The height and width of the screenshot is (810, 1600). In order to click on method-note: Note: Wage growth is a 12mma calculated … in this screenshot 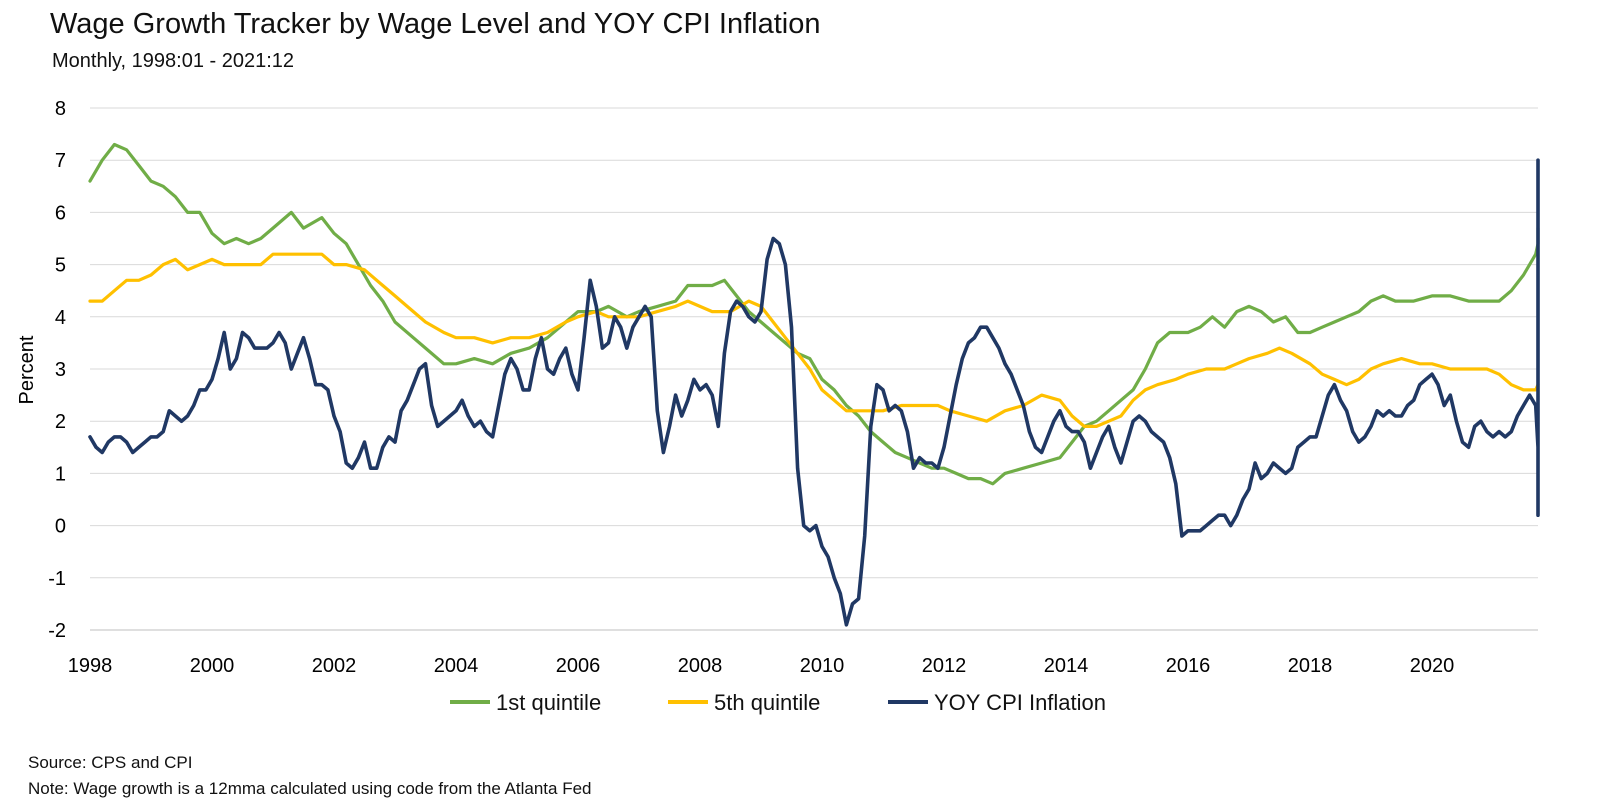, I will do `click(310, 788)`.